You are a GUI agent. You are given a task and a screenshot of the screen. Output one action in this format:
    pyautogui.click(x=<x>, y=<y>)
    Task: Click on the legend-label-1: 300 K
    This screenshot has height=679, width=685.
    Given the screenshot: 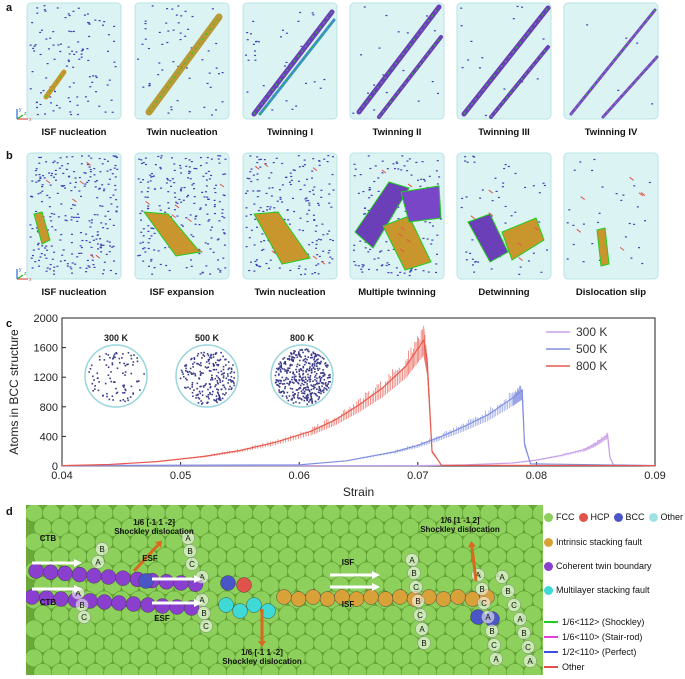 What is the action you would take?
    pyautogui.click(x=591, y=332)
    